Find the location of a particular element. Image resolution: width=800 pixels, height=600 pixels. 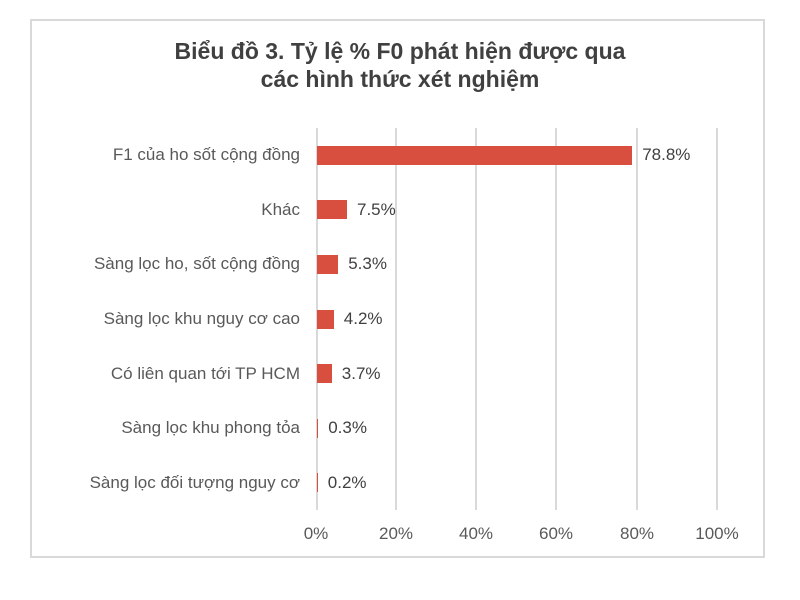

data-label: 5.3% is located at coordinates (367, 264).